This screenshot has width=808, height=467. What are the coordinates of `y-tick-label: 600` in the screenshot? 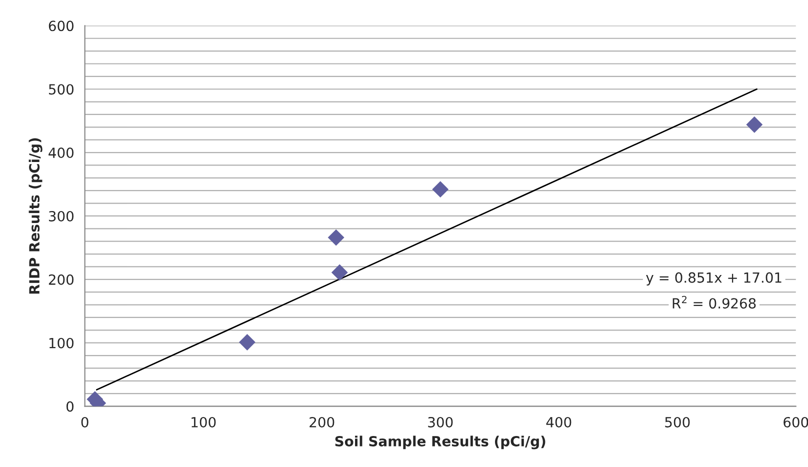 It's located at (61, 26).